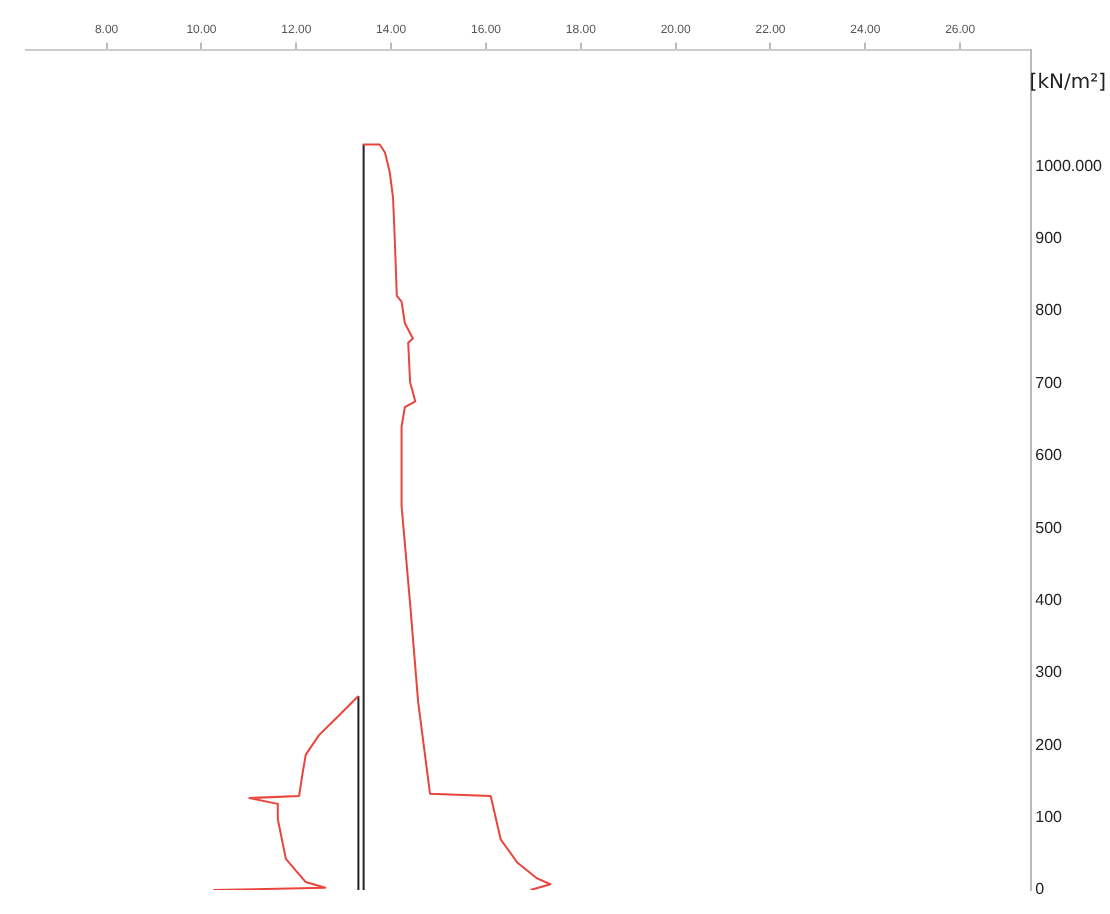 This screenshot has height=914, width=1110. I want to click on y-tick-label: 800, so click(1049, 310).